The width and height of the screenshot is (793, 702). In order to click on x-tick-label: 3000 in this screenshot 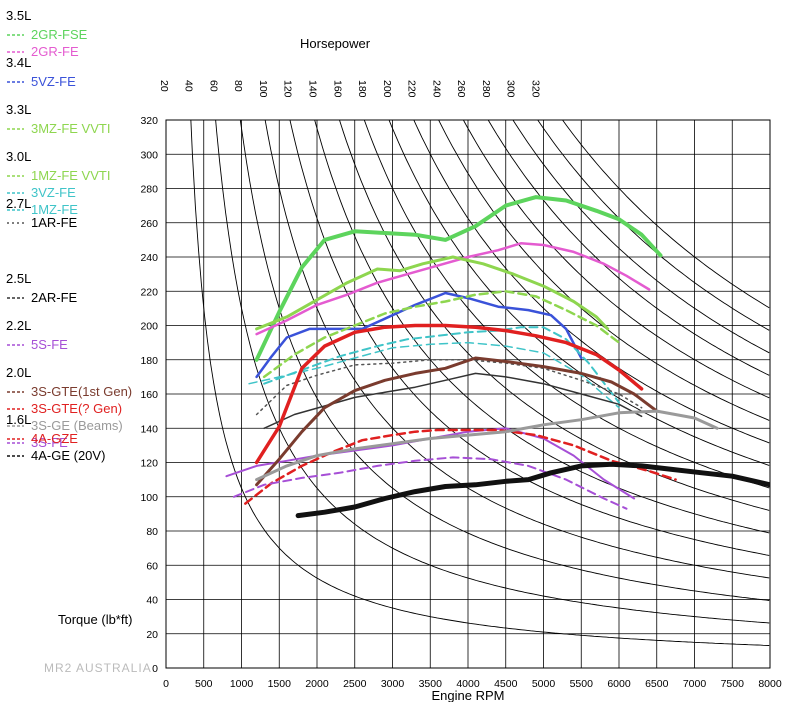, I will do `click(393, 684)`.